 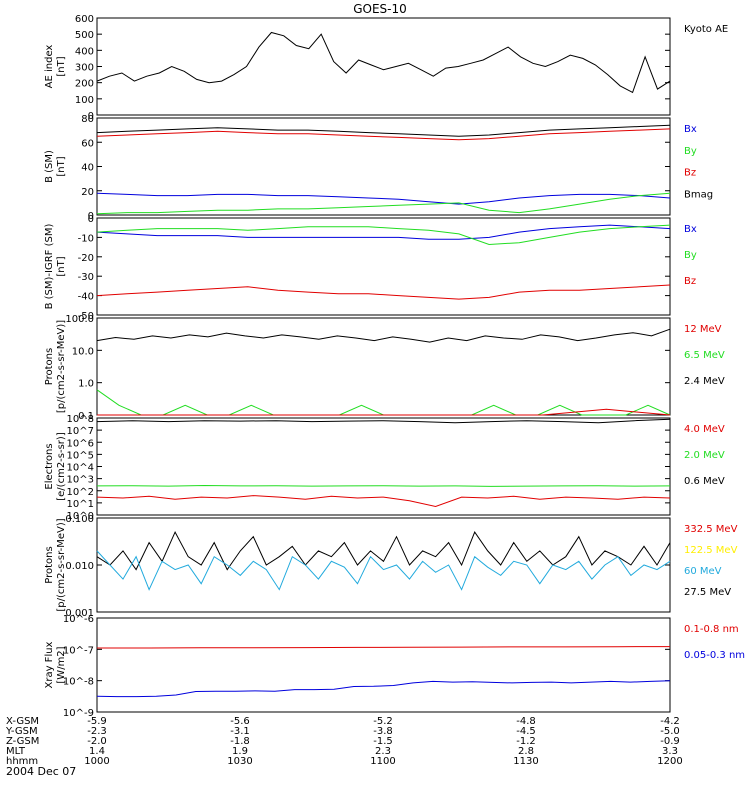 What do you see at coordinates (704, 429) in the screenshot?
I see `legend-entry: 4.0 MeV` at bounding box center [704, 429].